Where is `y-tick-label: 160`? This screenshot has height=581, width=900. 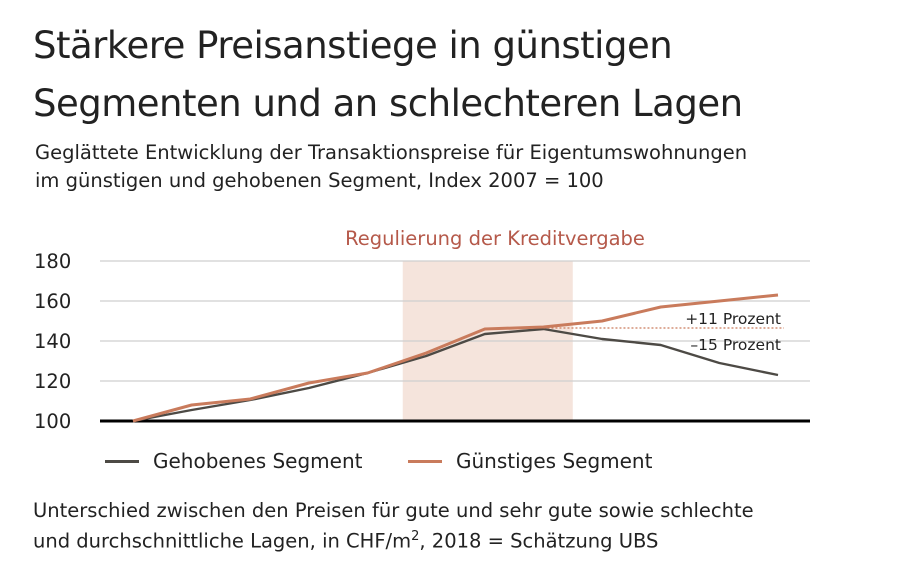
y-tick-label: 160 is located at coordinates (52, 301).